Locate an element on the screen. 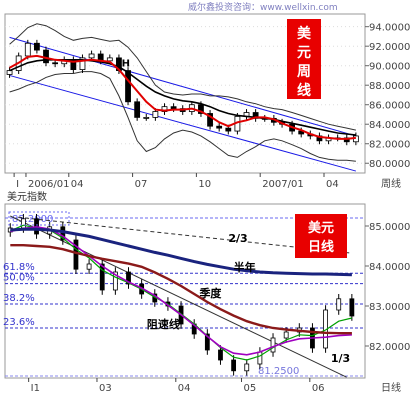 The height and width of the screenshot is (404, 420). start-value-box is located at coordinates (39, 218).